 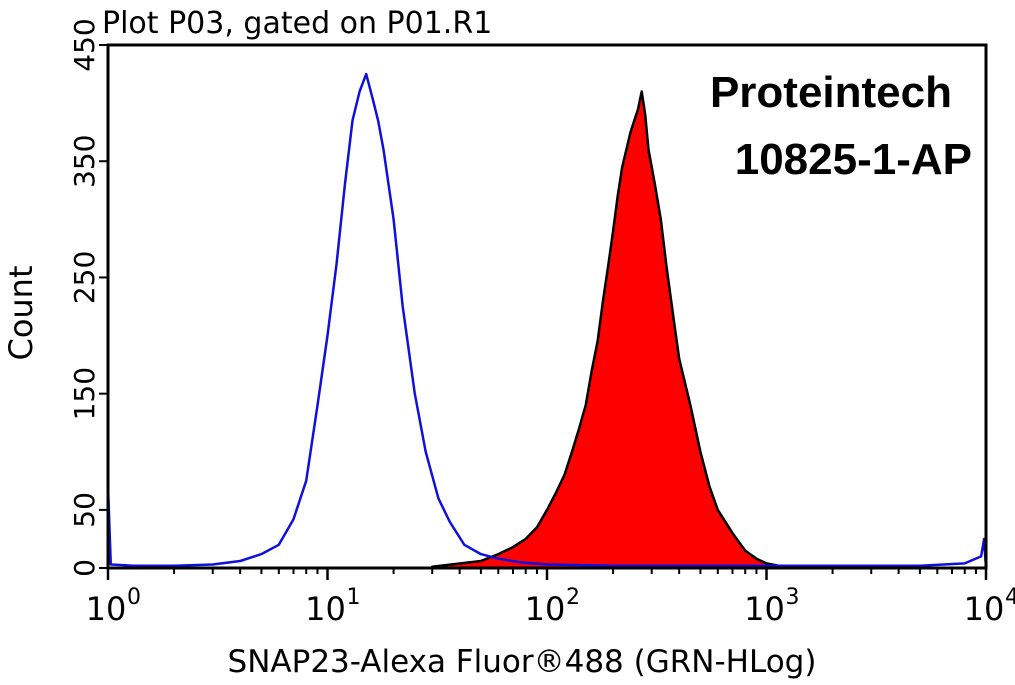 What do you see at coordinates (134, 597) in the screenshot?
I see `x-tick-exponent: 0` at bounding box center [134, 597].